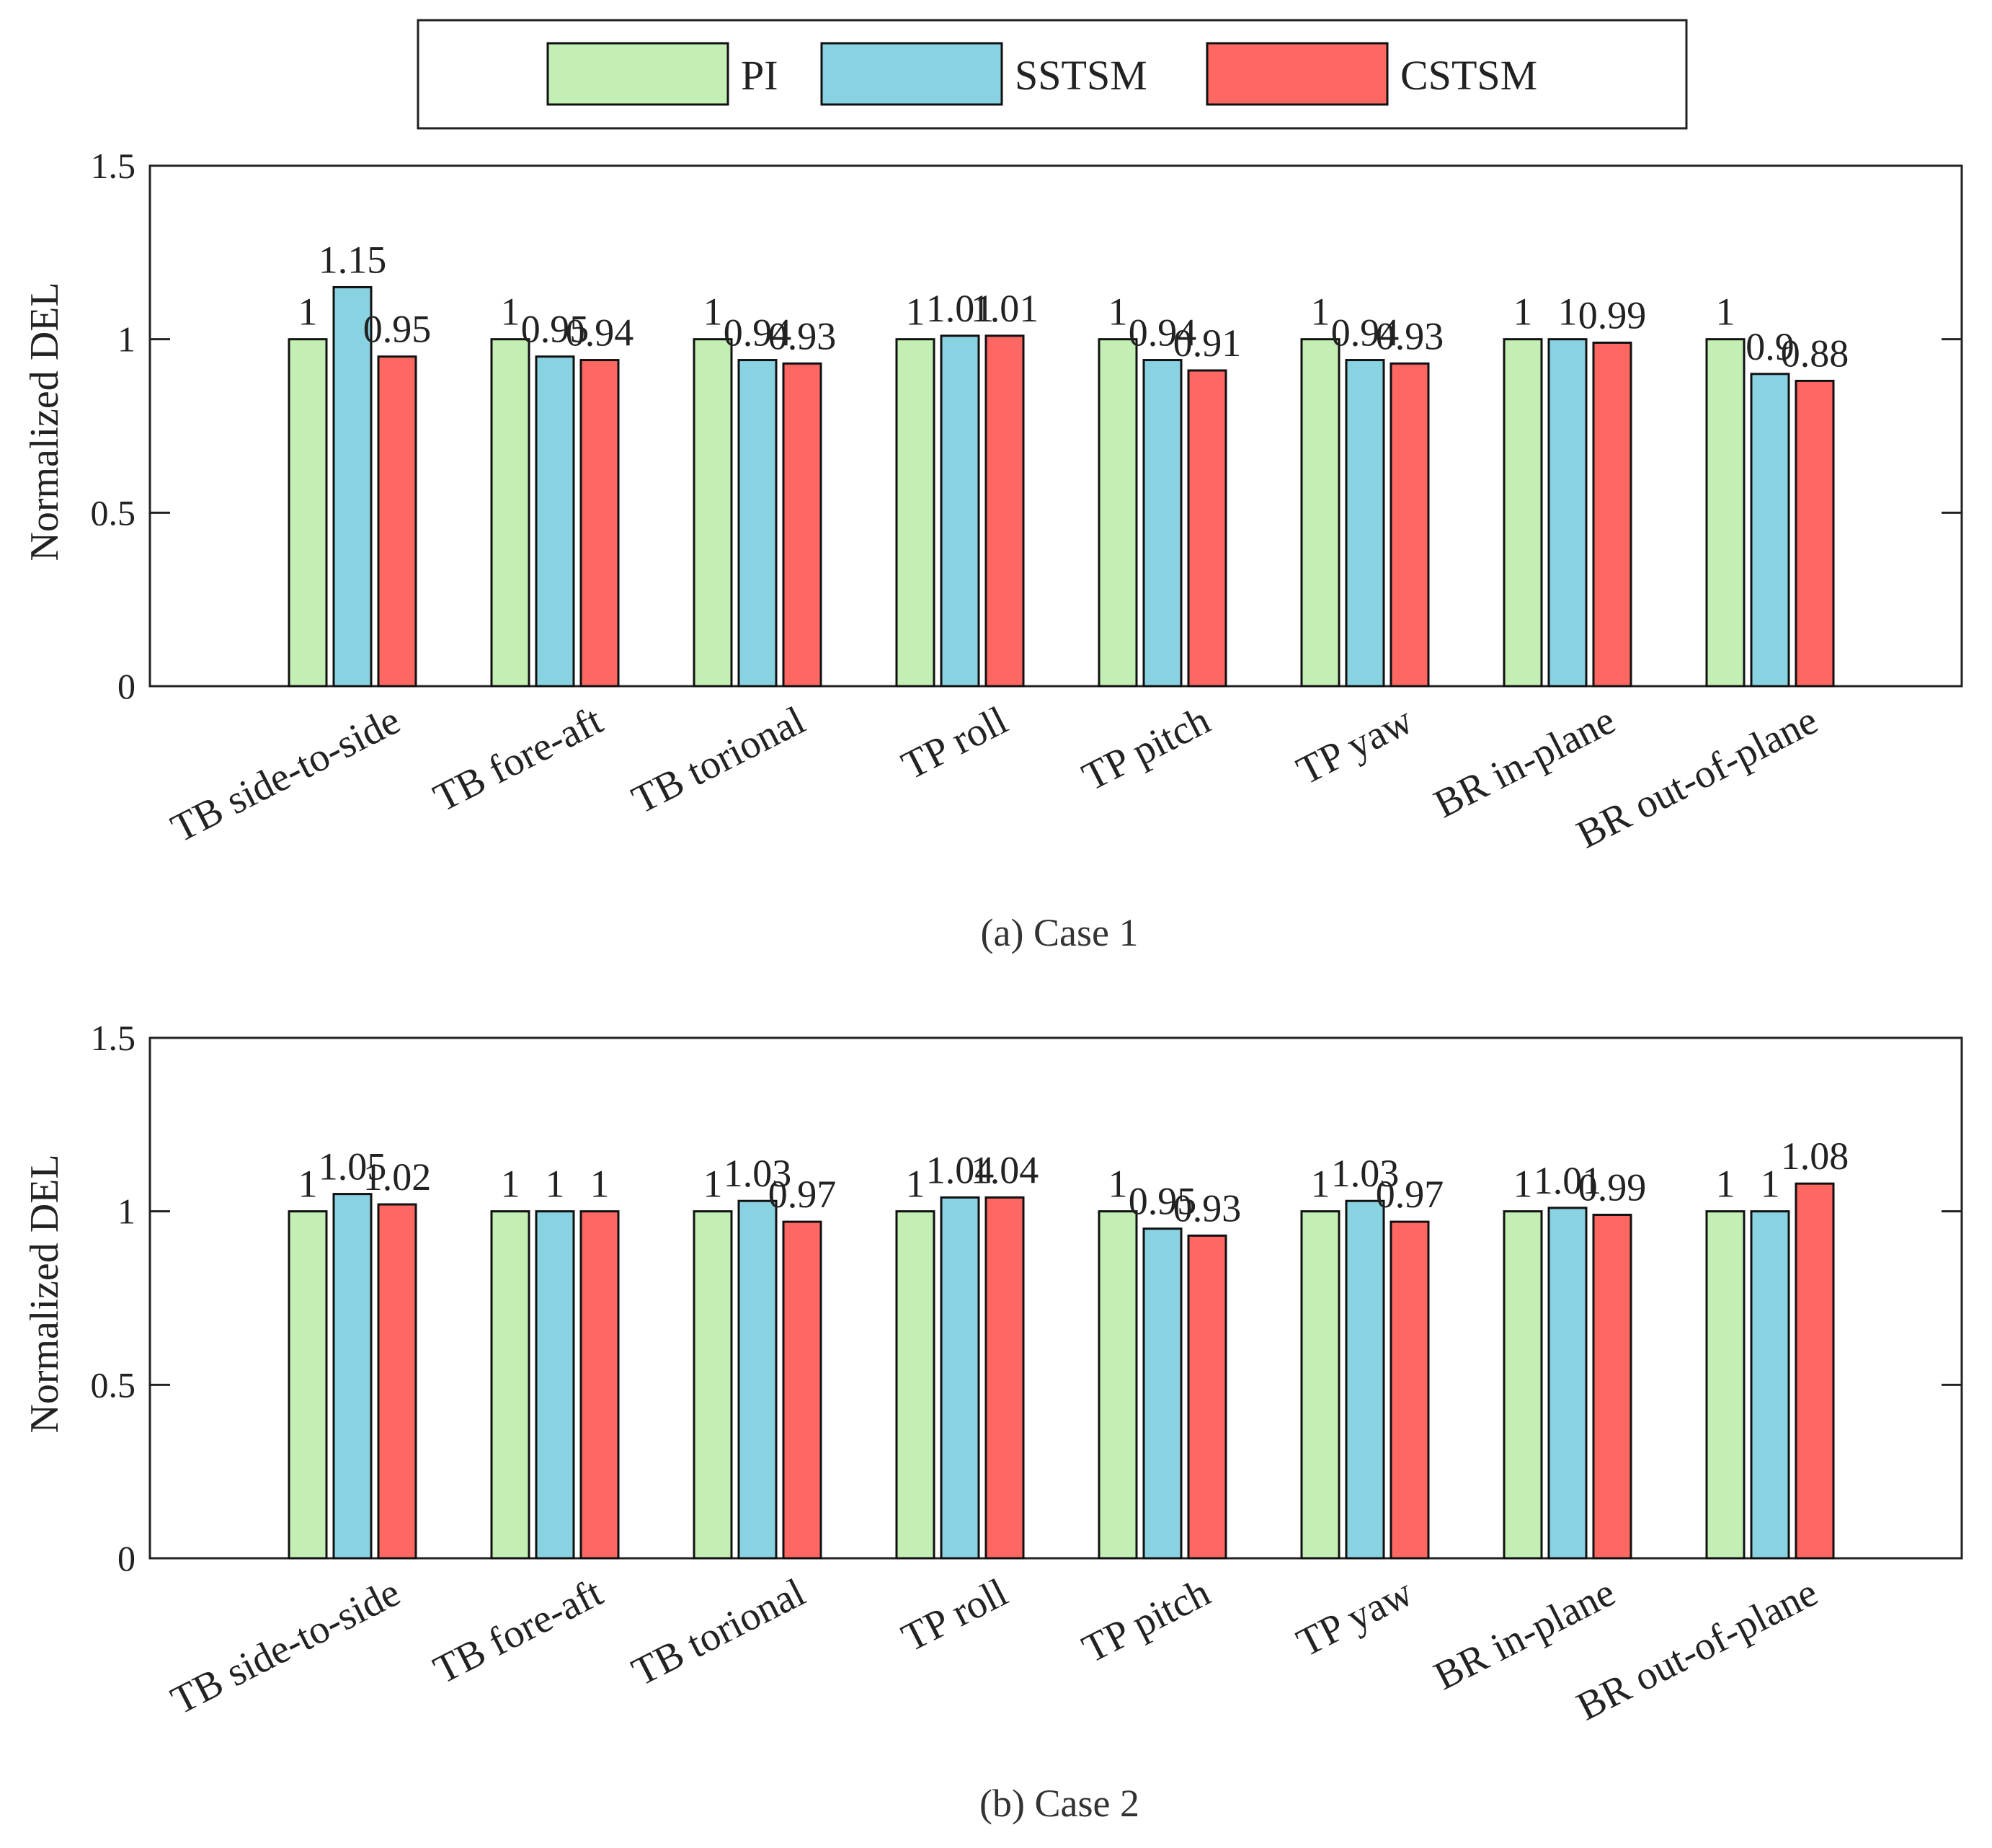  I want to click on value-label-sstsm-br-in-plane-case-2: 1.01, so click(1568, 1180).